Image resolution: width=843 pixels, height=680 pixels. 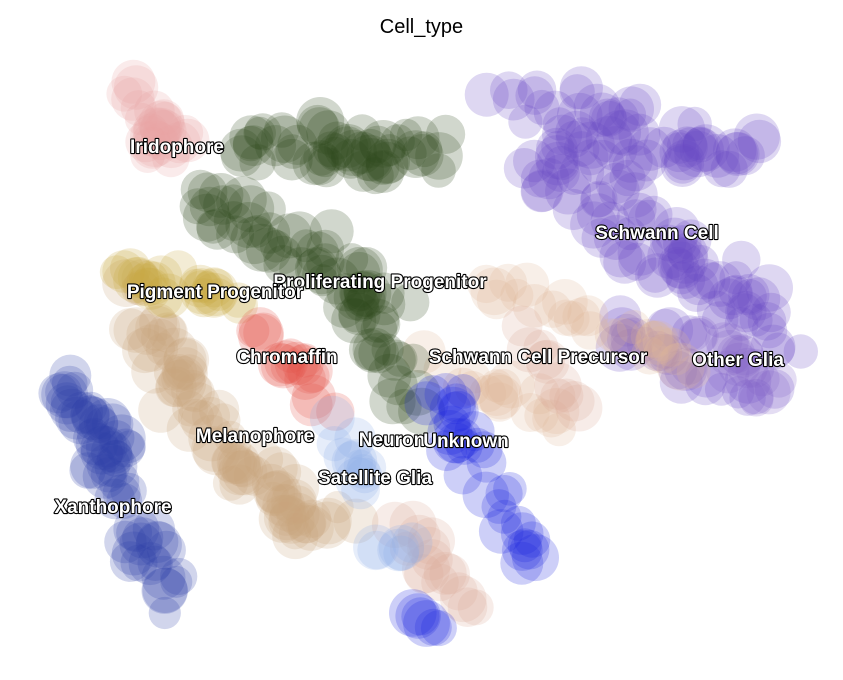 What do you see at coordinates (392, 440) in the screenshot?
I see `cluster-label-neuron: Neuron` at bounding box center [392, 440].